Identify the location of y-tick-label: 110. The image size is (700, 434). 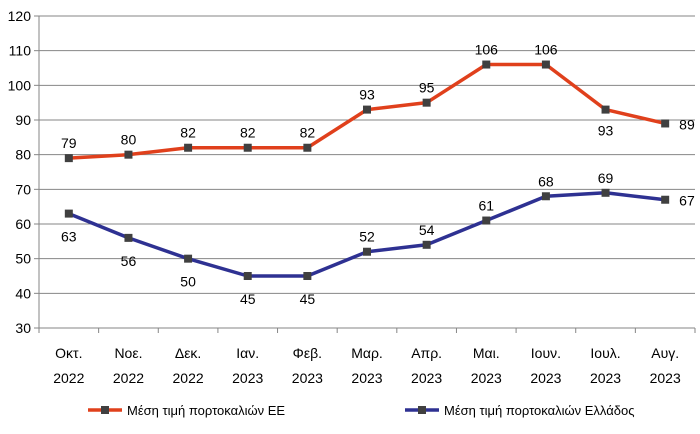
(20, 51).